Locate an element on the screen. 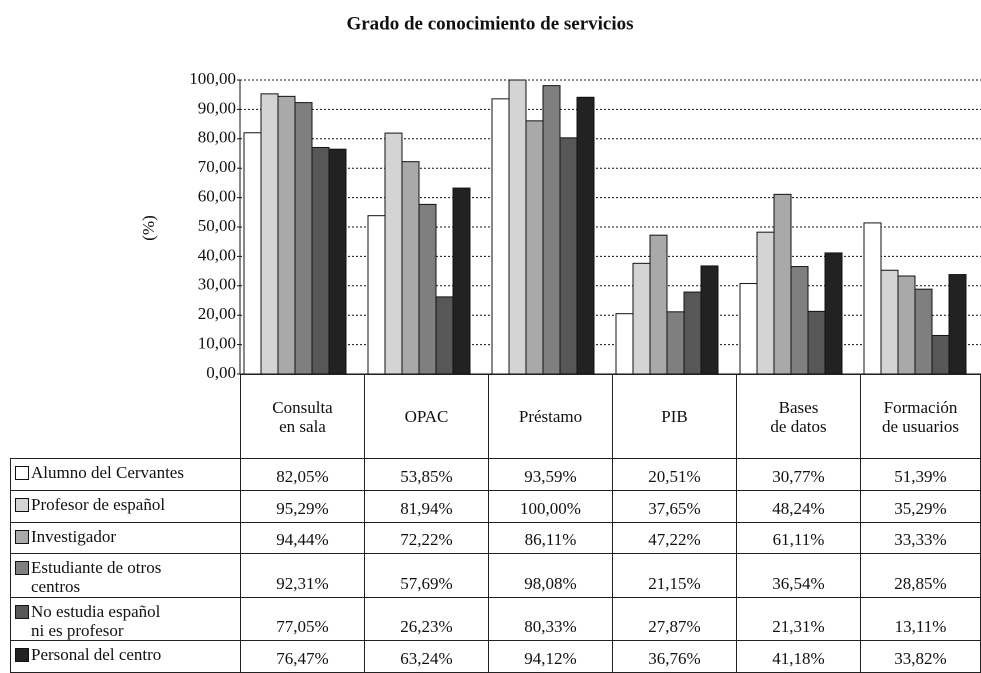 Image resolution: width=981 pixels, height=673 pixels. legend-entry: No estudia español ni es profesor is located at coordinates (125, 619).